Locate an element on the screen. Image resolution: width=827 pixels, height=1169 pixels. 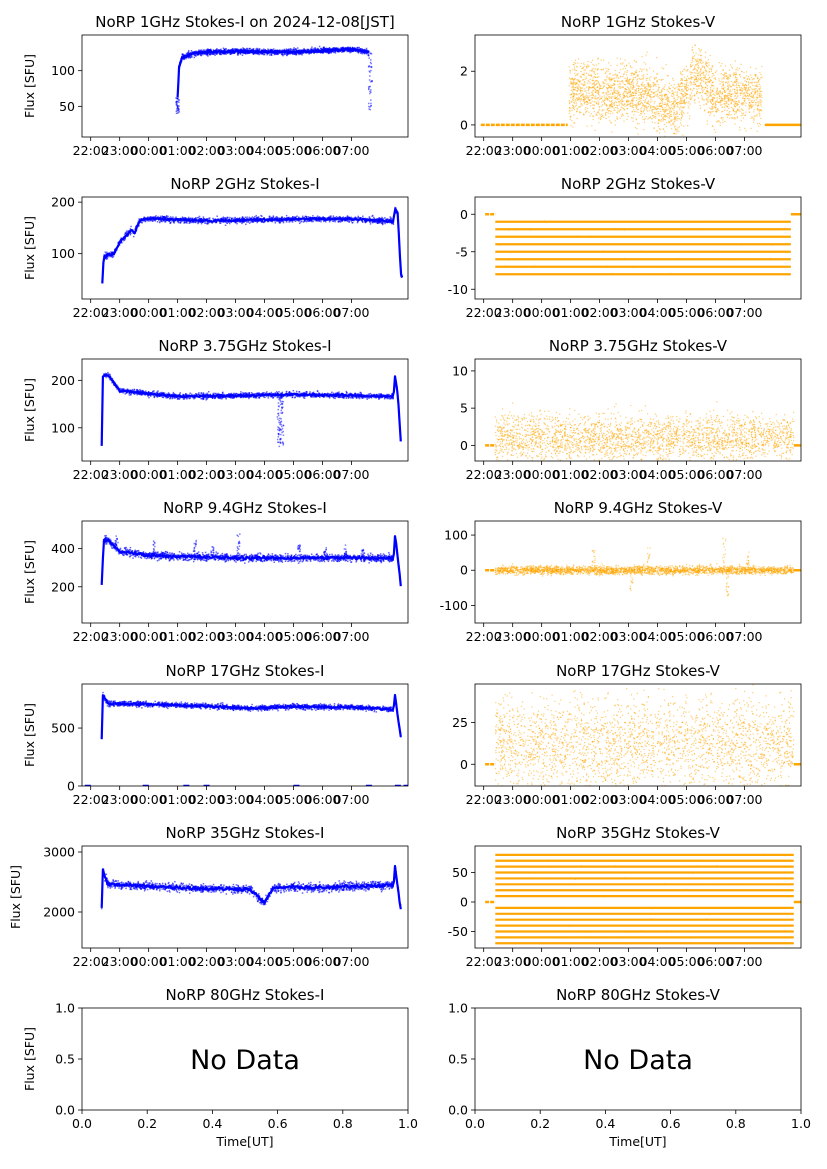
x-tick-label: 06:00 is located at coordinates (322, 150).